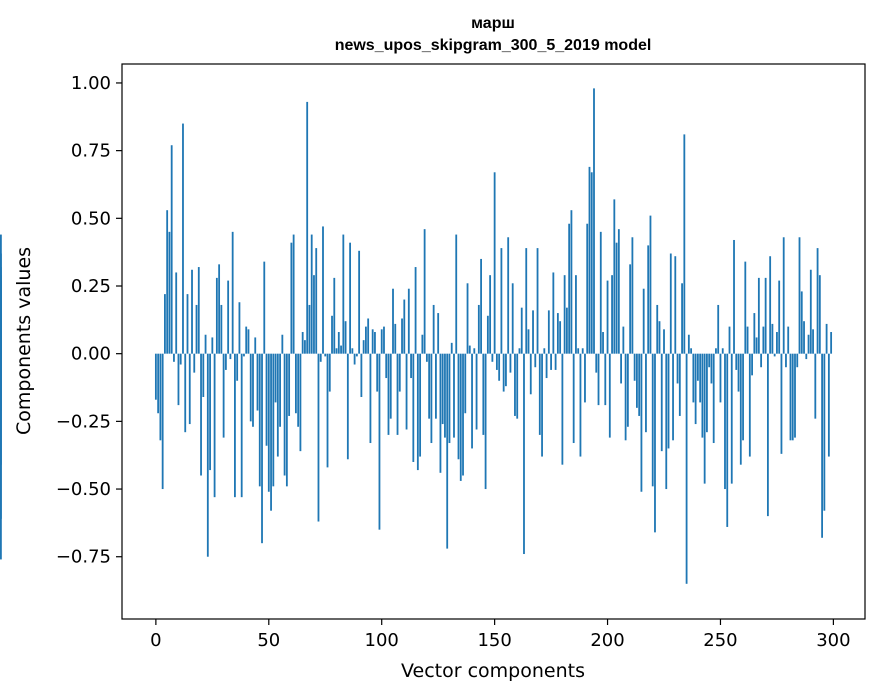 The height and width of the screenshot is (696, 880). I want to click on x-tick-label: 200, so click(607, 640).